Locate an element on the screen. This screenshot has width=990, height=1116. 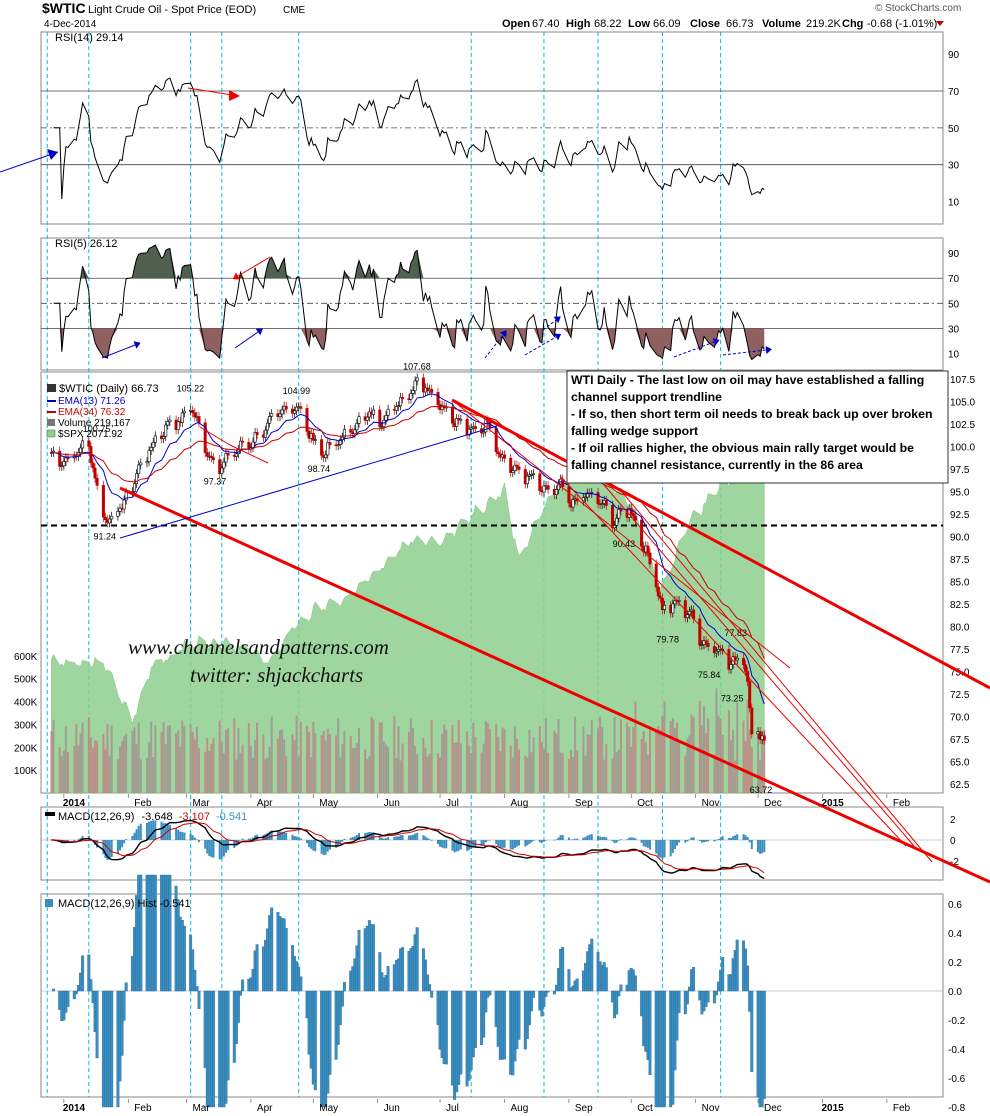
price-tick: 82.5 is located at coordinates (960, 605).